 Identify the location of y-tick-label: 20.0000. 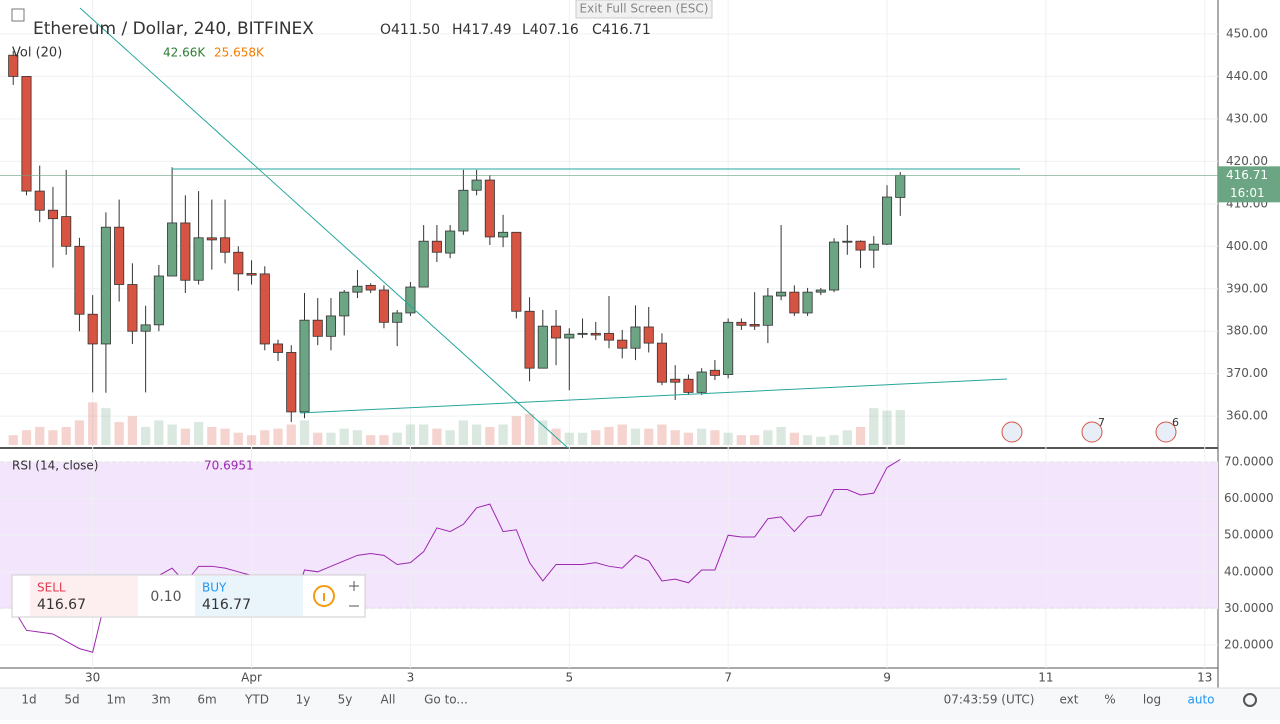
(1249, 644).